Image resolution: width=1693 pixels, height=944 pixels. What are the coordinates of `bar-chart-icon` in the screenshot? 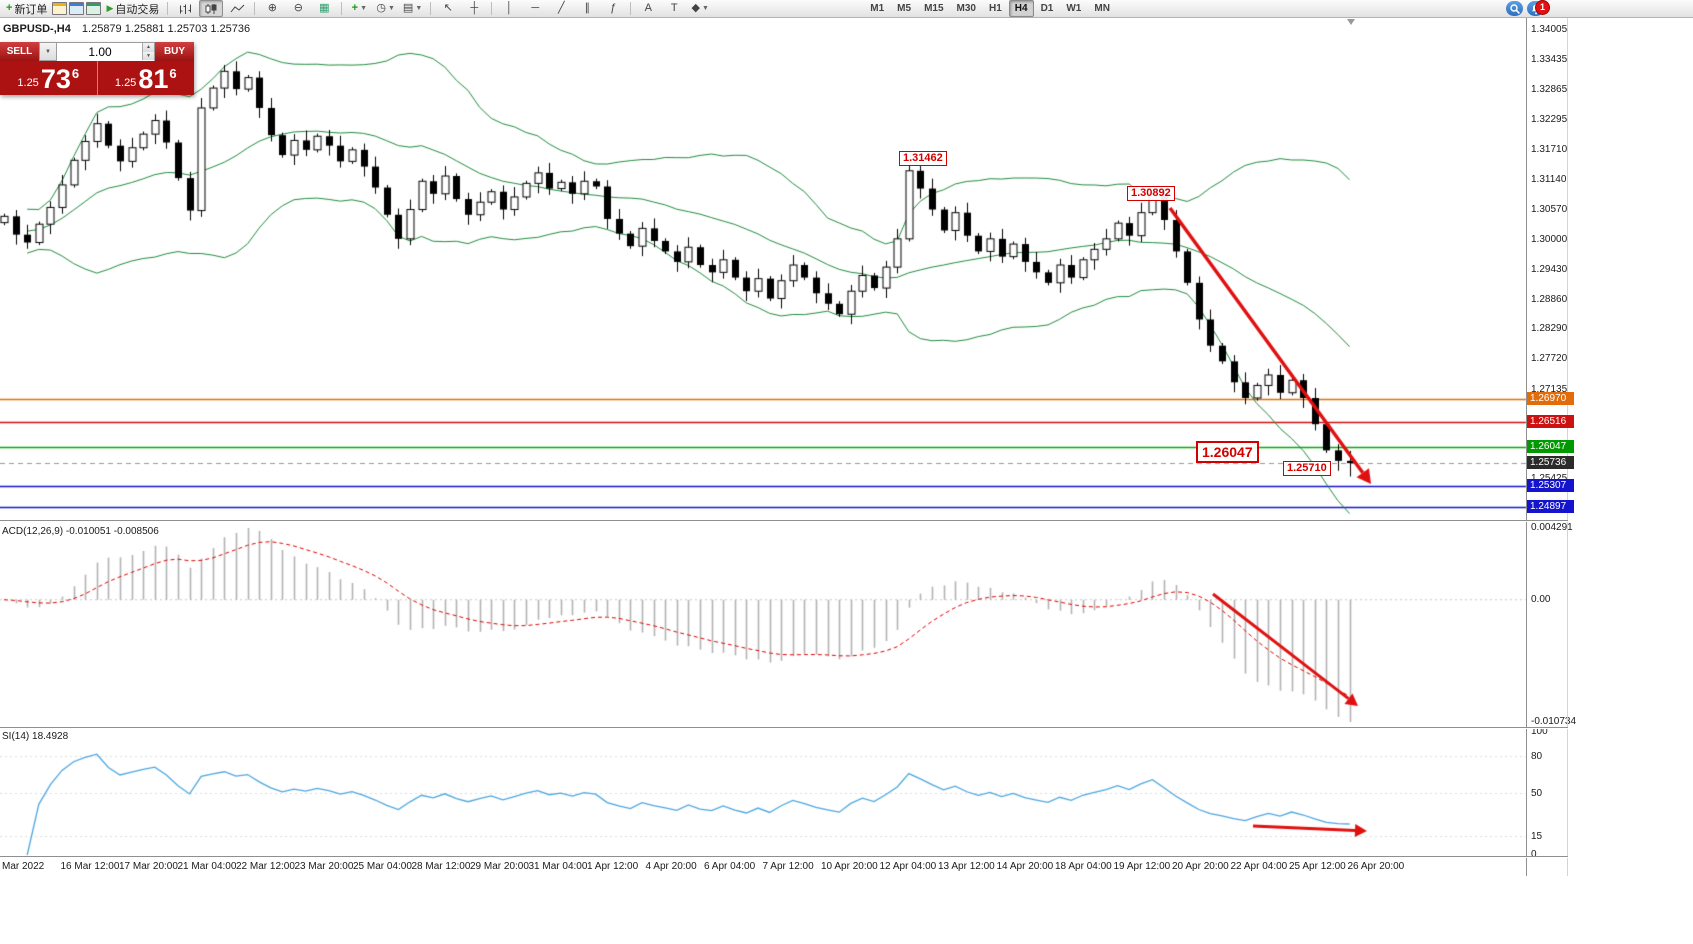 It's located at (185, 9).